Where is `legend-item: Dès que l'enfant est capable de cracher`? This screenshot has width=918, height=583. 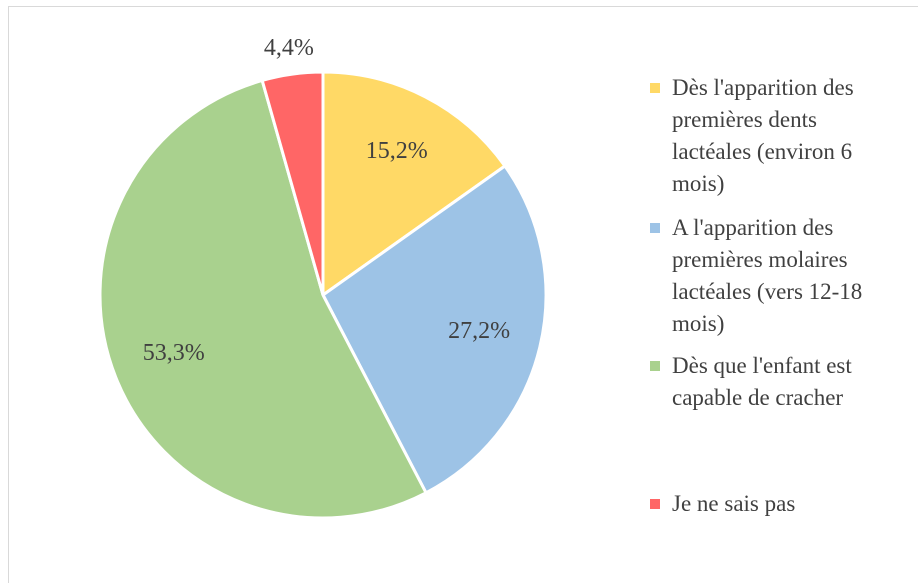
legend-item: Dès que l'enfant est capable de cracher is located at coordinates (775, 382).